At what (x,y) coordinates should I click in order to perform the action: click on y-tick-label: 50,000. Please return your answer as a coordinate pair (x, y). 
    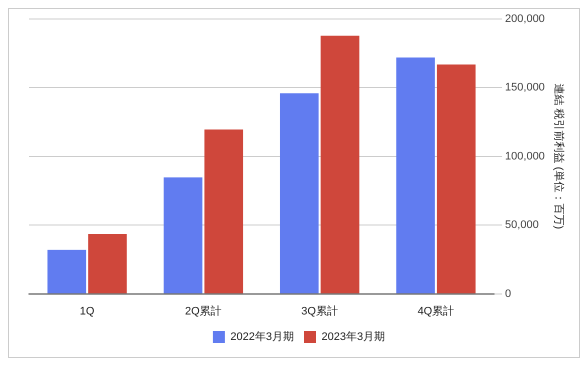
    Looking at the image, I should click on (522, 225).